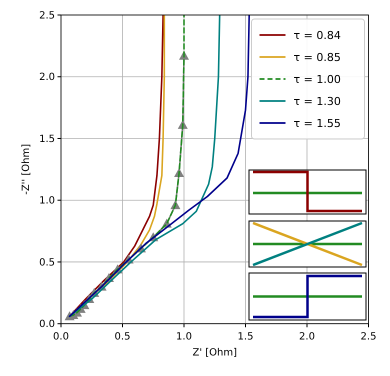 This screenshot has width=390, height=376. I want to click on y-tick-label: 1.5, so click(47, 139).